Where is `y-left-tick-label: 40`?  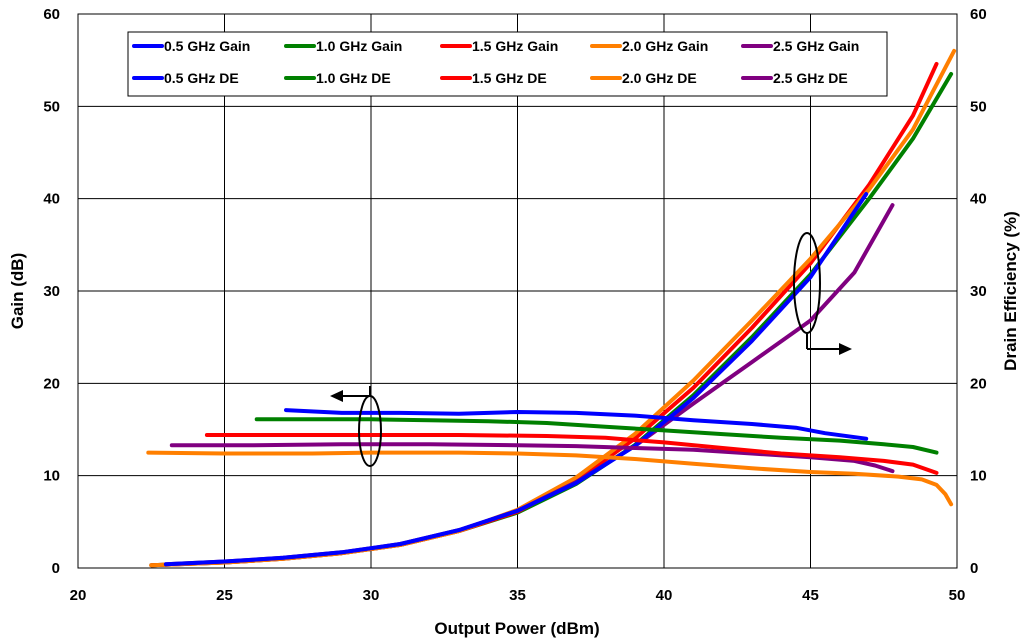
y-left-tick-label: 40 is located at coordinates (51, 199).